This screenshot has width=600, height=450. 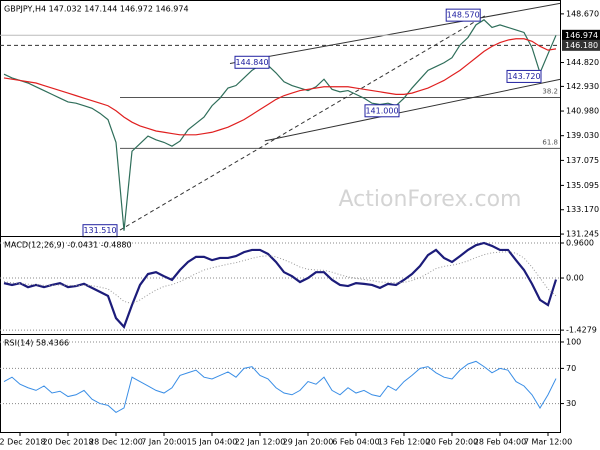 I want to click on y-tick-label: 144.820, so click(x=582, y=62).